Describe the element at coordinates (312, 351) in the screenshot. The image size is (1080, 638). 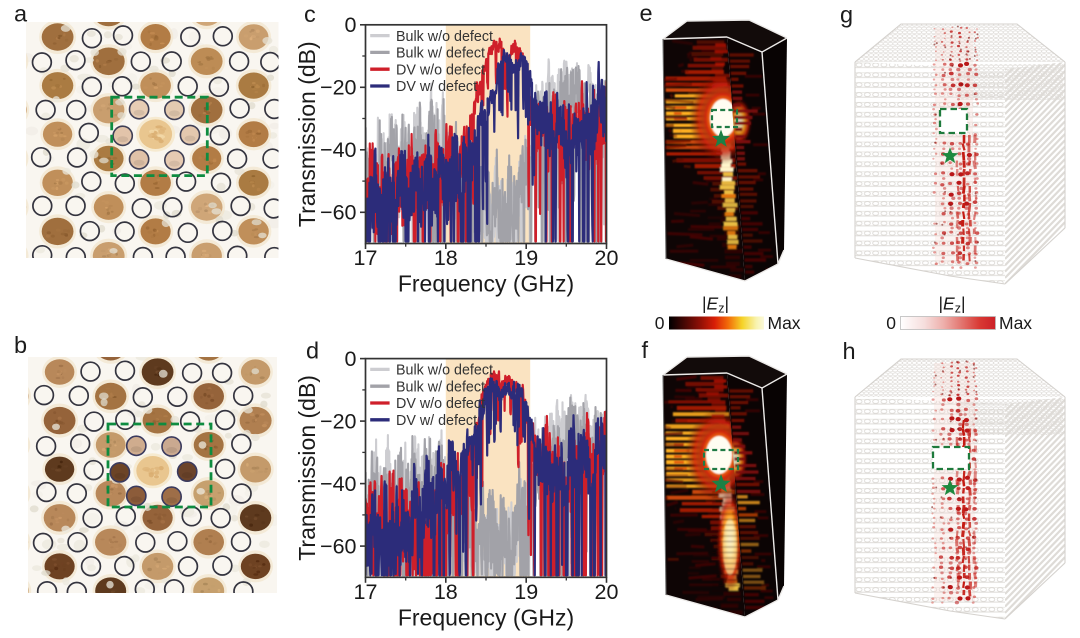
I see `svg-text: d` at that location.